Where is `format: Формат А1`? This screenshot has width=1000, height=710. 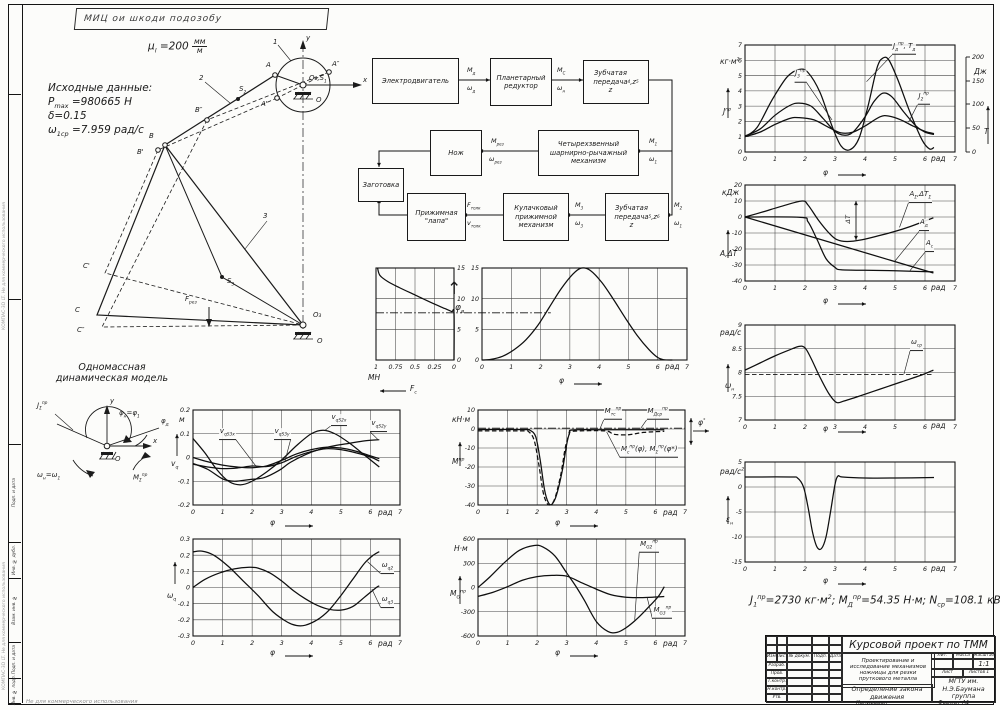
format: Формат А1 is located at coordinates (954, 703).